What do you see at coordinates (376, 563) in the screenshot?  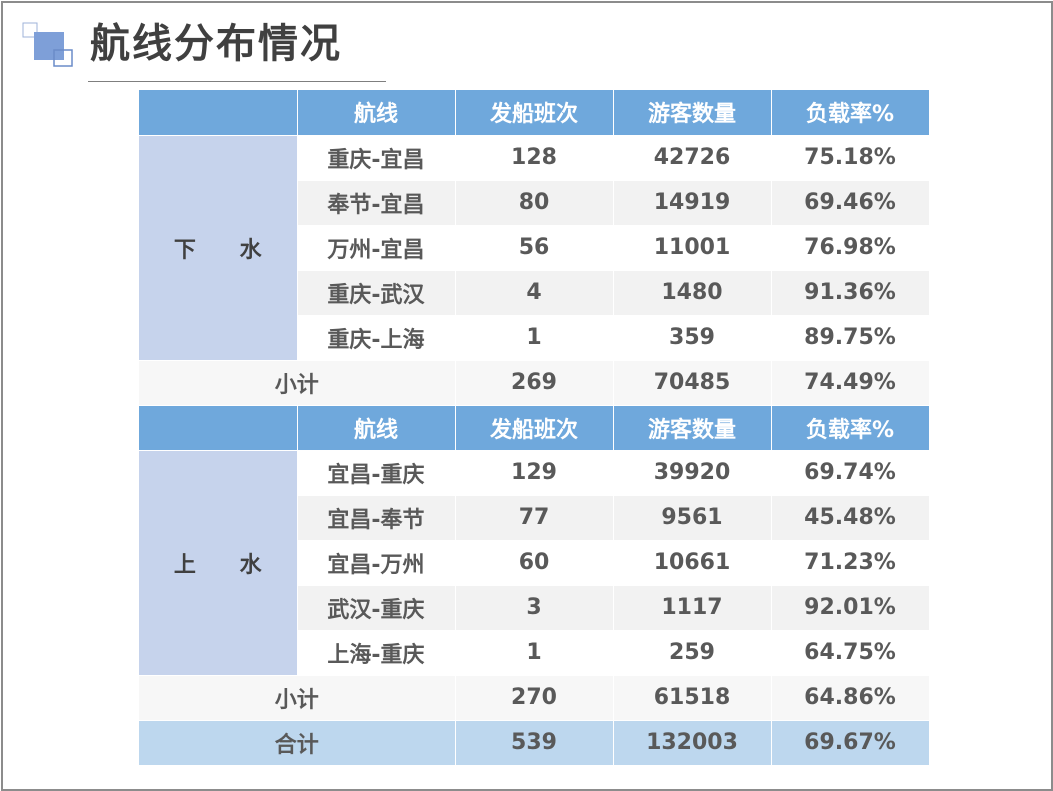 I see `route-cell: 宜昌-万州` at bounding box center [376, 563].